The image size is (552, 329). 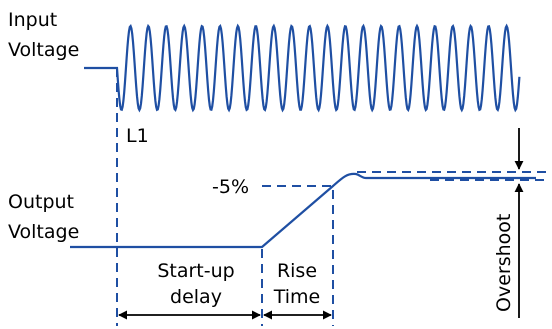 I want to click on output-voltage-label-line2: Voltage, so click(x=43, y=232).